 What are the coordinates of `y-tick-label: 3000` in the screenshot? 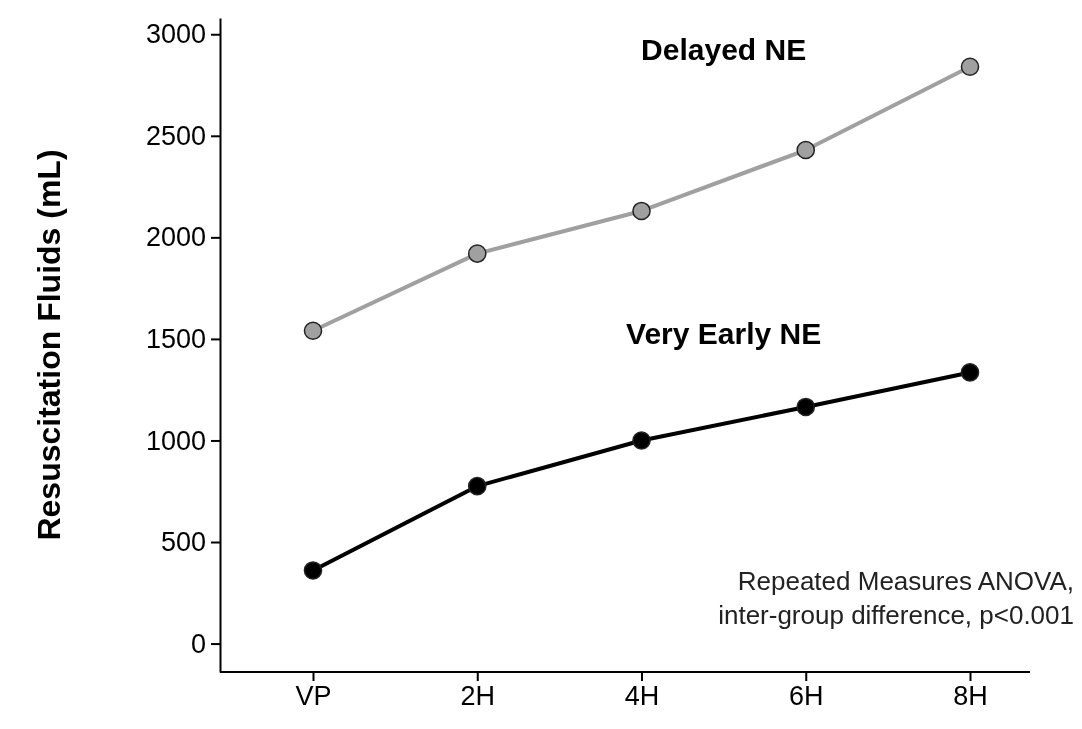 It's located at (175, 34).